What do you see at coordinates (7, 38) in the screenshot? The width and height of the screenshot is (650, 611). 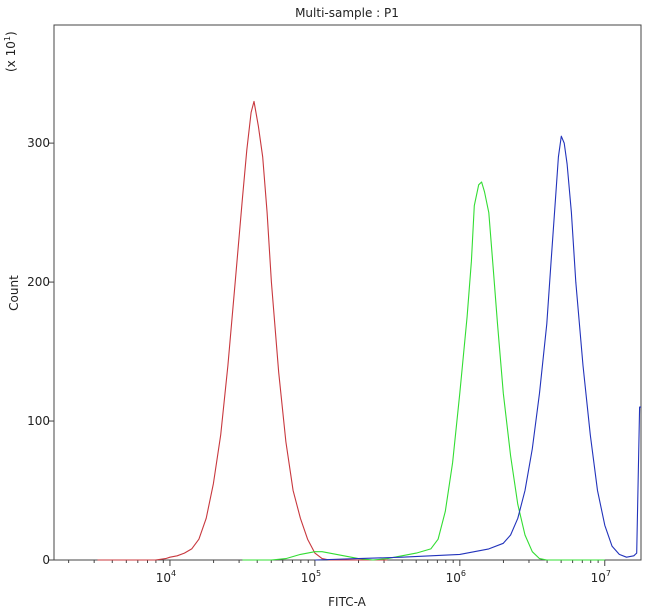 I see `y-multiplier-exponent: 1` at bounding box center [7, 38].